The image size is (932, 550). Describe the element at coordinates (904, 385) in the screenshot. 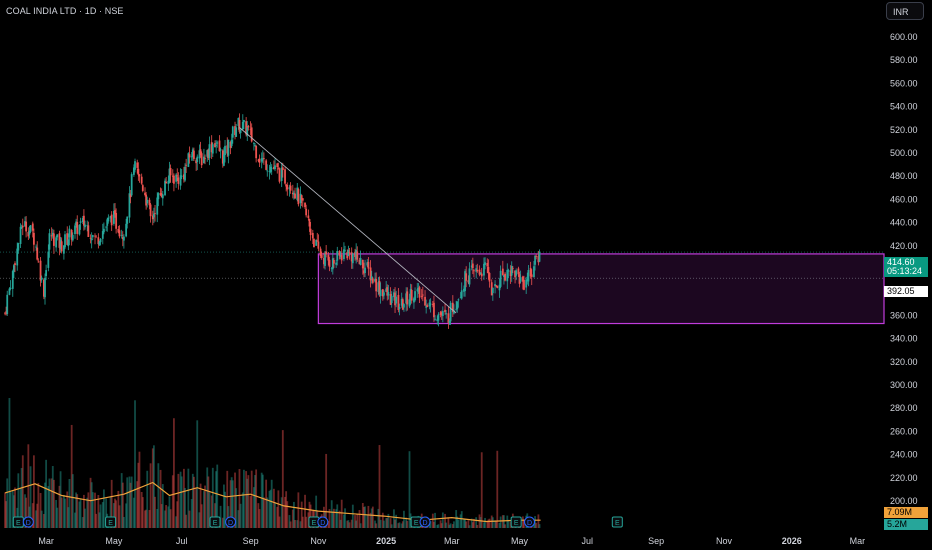

I see `y-tick-label: 300.00` at that location.